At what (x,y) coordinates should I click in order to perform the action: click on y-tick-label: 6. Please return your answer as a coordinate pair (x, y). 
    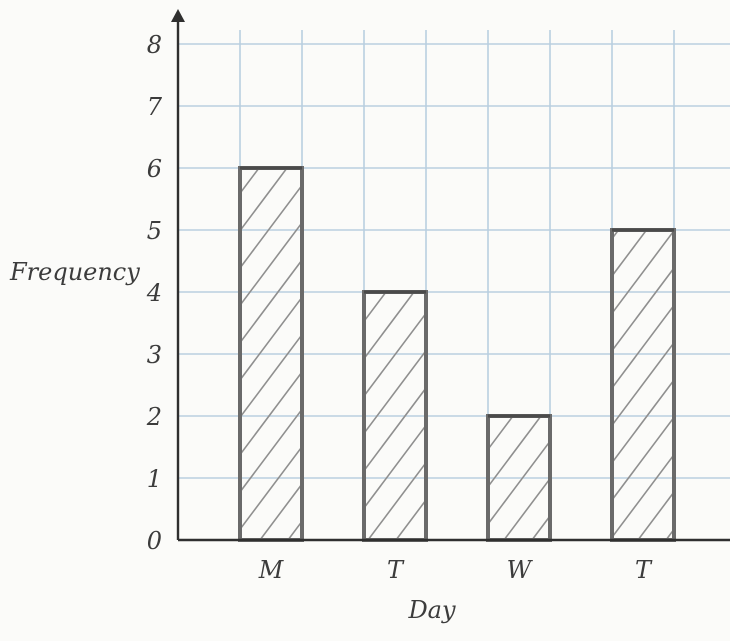
    Looking at the image, I should click on (154, 169).